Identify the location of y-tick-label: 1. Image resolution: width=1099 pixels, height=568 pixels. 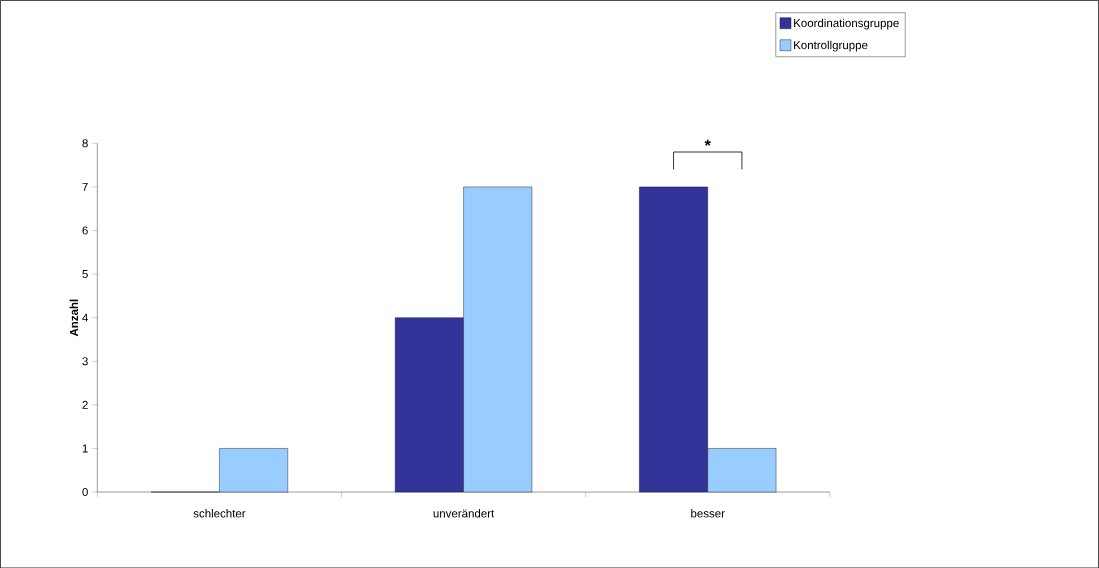
(85, 448).